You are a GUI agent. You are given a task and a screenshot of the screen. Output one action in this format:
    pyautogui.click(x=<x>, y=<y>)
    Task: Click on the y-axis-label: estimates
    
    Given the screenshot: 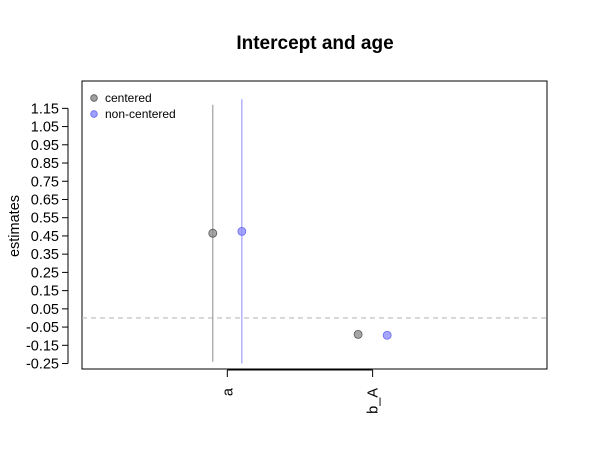 What is the action you would take?
    pyautogui.click(x=15, y=226)
    